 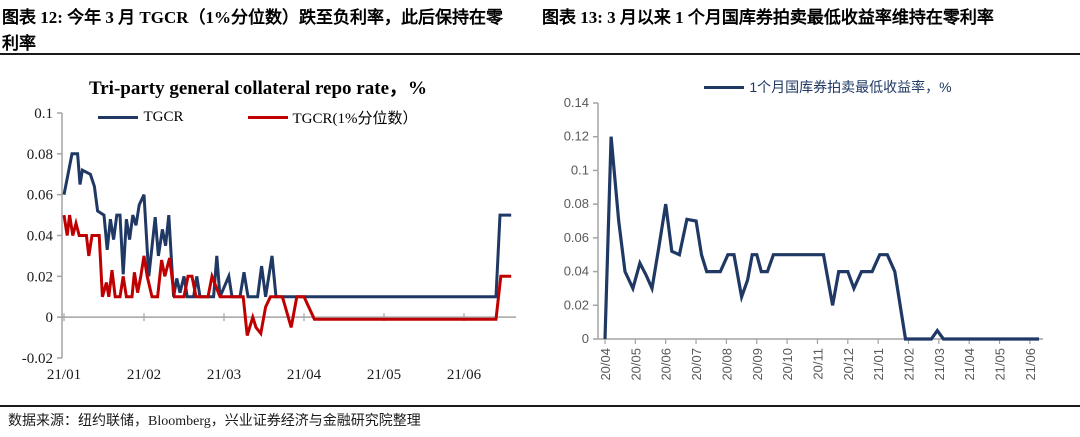 What do you see at coordinates (141, 117) in the screenshot?
I see `legend-item-tgcr: TGCR` at bounding box center [141, 117].